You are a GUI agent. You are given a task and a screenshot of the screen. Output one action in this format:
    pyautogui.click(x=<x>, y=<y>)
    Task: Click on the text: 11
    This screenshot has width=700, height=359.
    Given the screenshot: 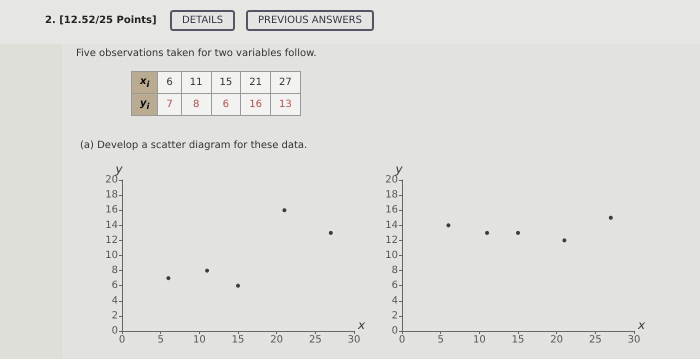 What is the action you would take?
    pyautogui.click(x=196, y=83)
    